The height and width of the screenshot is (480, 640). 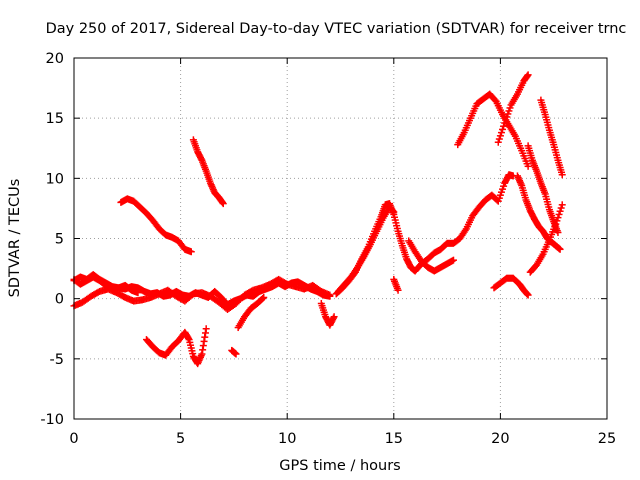 What do you see at coordinates (394, 439) in the screenshot?
I see `x-tick-label: 15` at bounding box center [394, 439].